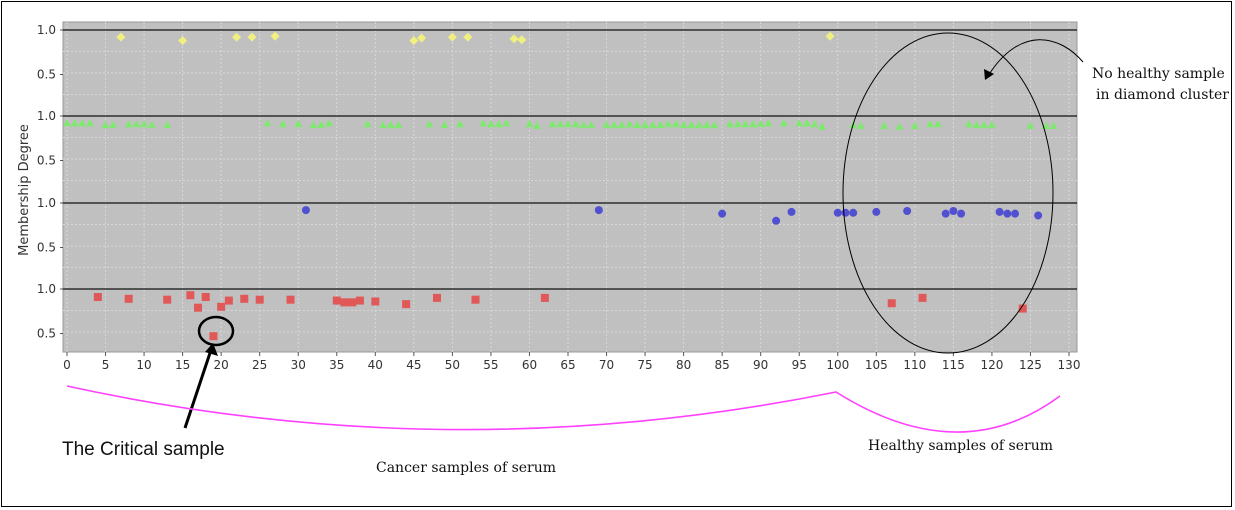 This screenshot has width=1235, height=510. What do you see at coordinates (336, 365) in the screenshot?
I see `x-tick-label: 35` at bounding box center [336, 365].